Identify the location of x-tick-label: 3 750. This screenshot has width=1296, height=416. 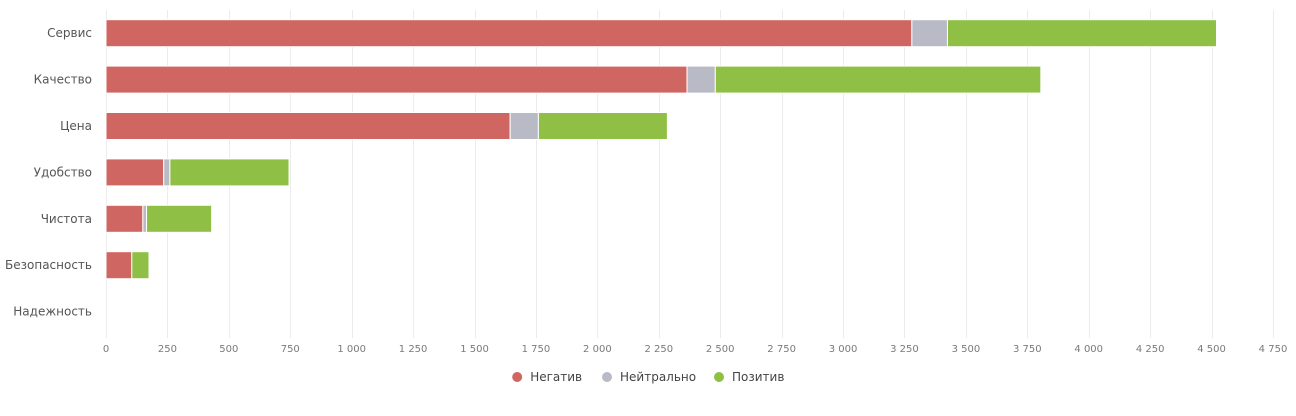
(1027, 349).